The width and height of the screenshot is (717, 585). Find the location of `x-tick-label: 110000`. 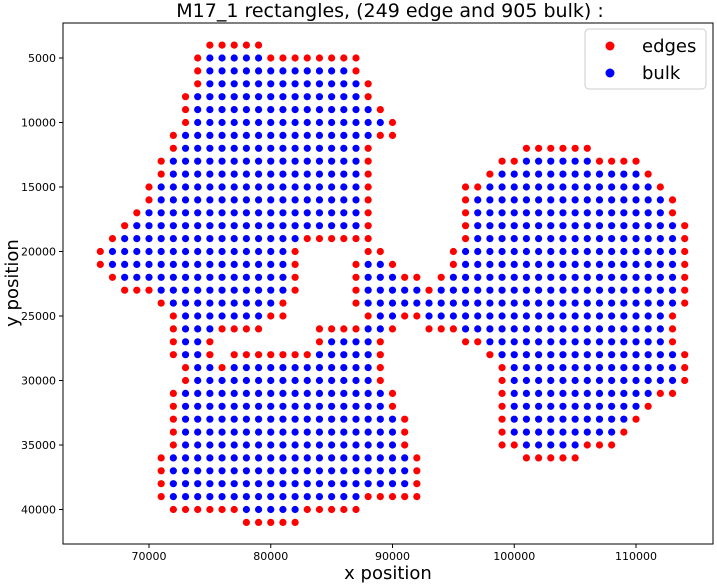

x-tick-label: 110000 is located at coordinates (636, 556).